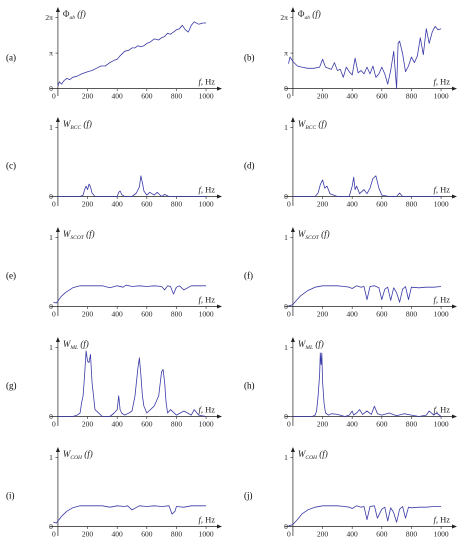 The height and width of the screenshot is (550, 472). Describe the element at coordinates (311, 345) in the screenshot. I see `y-axis-label: WML (f)` at that location.